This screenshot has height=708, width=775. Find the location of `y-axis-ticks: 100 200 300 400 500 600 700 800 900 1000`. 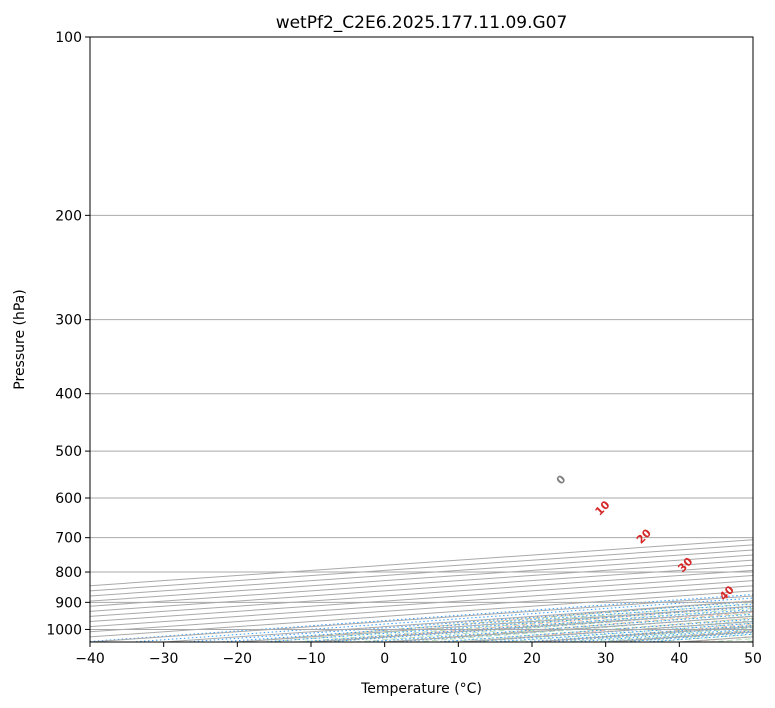

y-axis-ticks: 100 200 300 400 500 600 700 800 900 1000 is located at coordinates (68, 334).